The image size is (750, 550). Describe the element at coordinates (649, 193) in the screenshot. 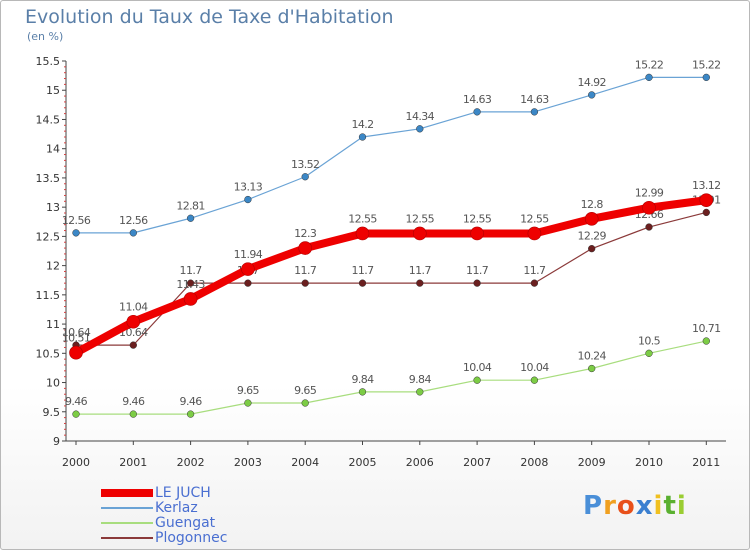

I see `data-label: 12.99` at that location.